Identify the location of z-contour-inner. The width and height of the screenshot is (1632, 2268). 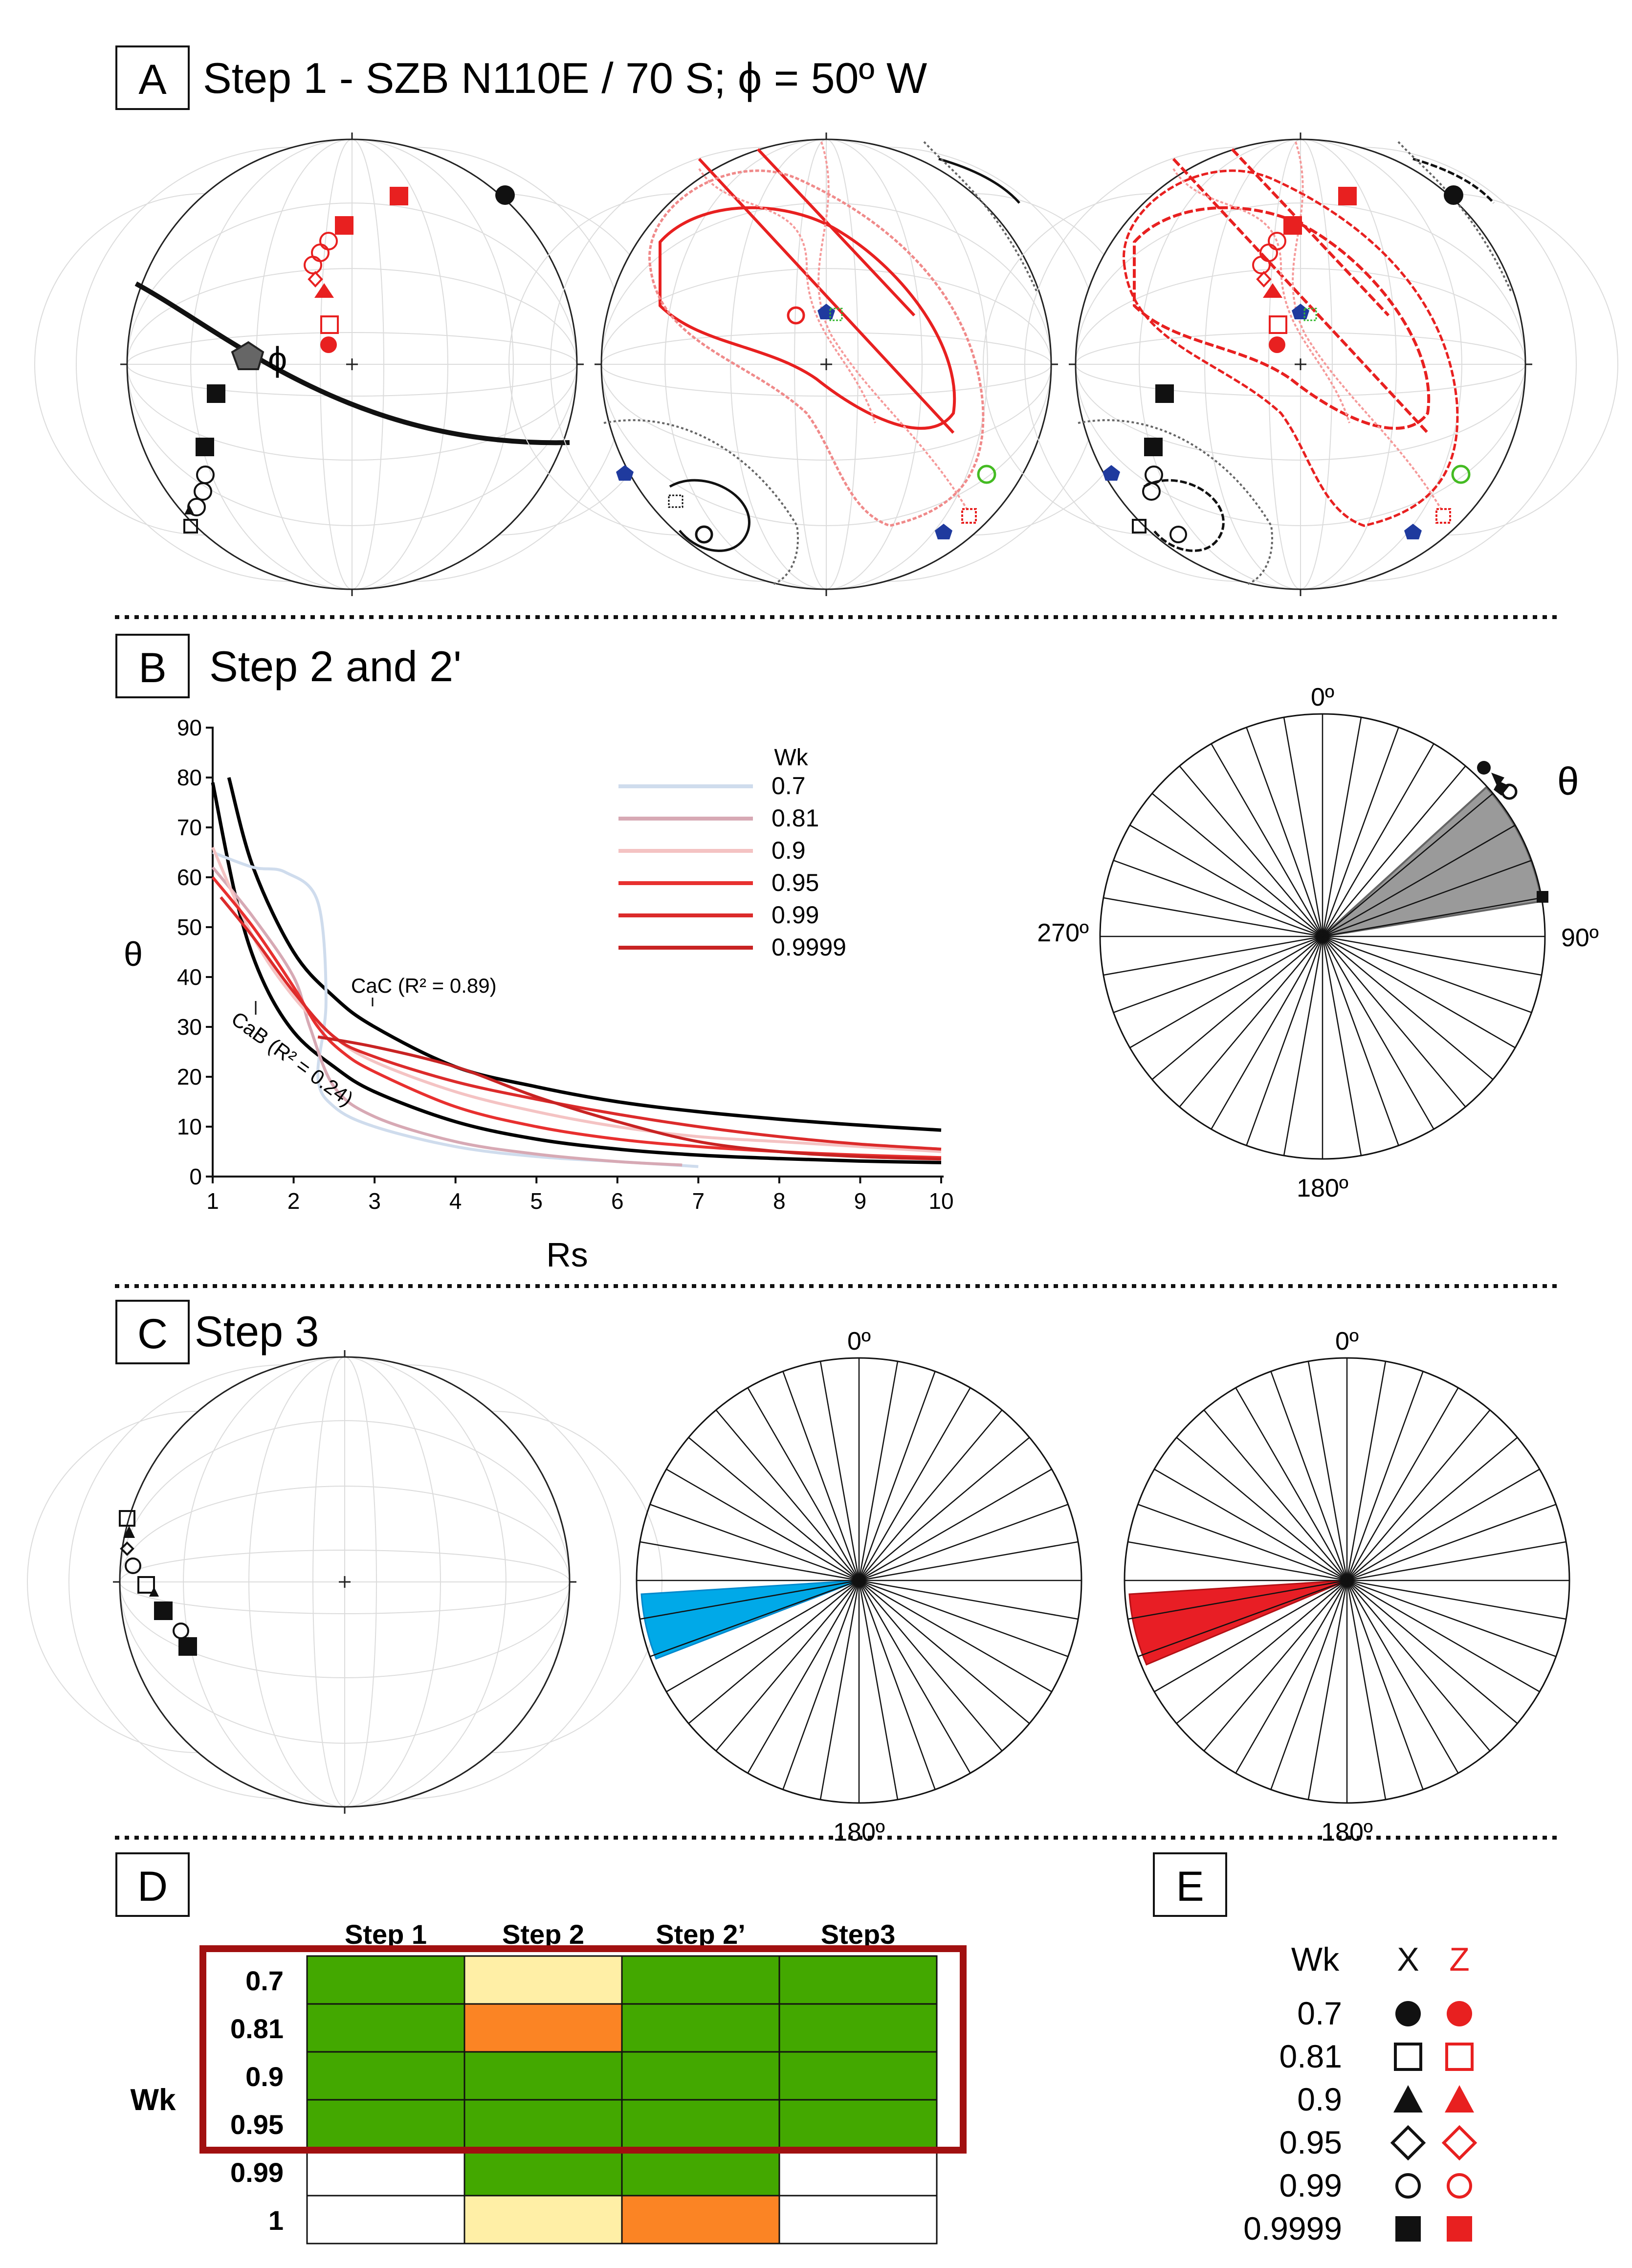
(808, 318).